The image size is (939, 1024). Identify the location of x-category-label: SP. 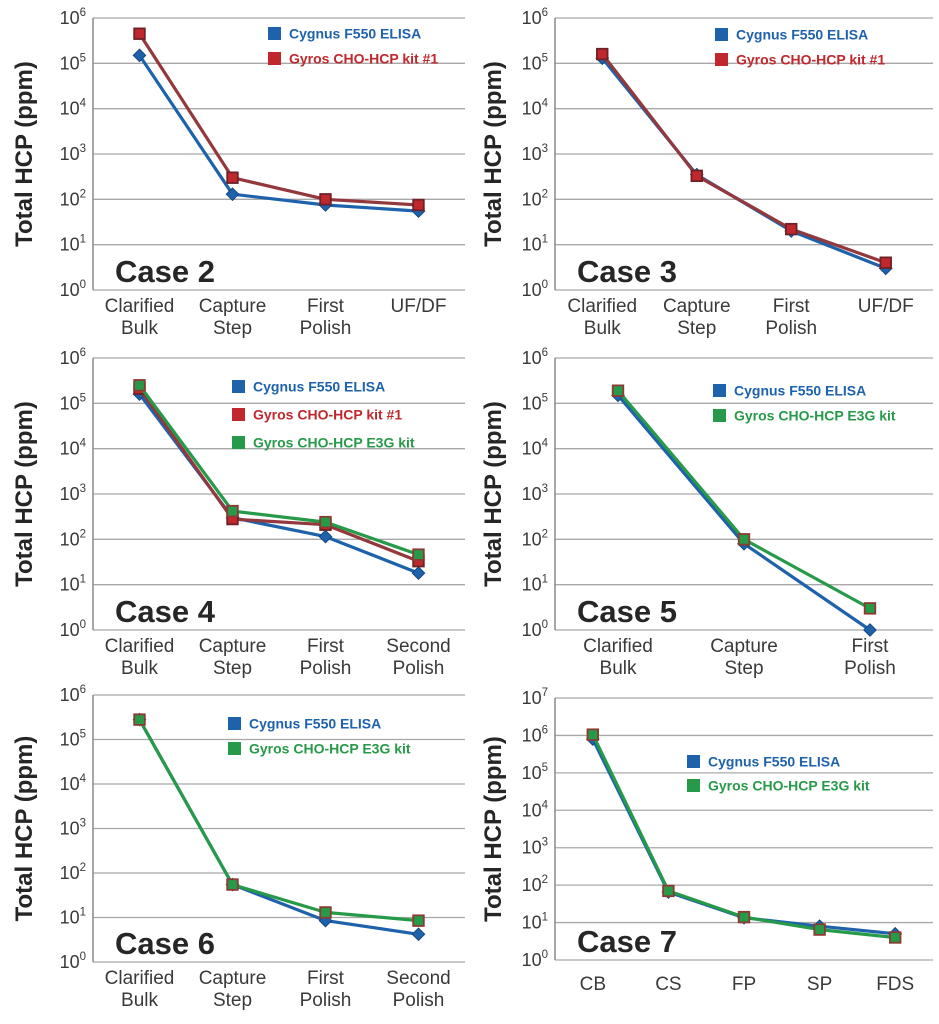
(819, 984).